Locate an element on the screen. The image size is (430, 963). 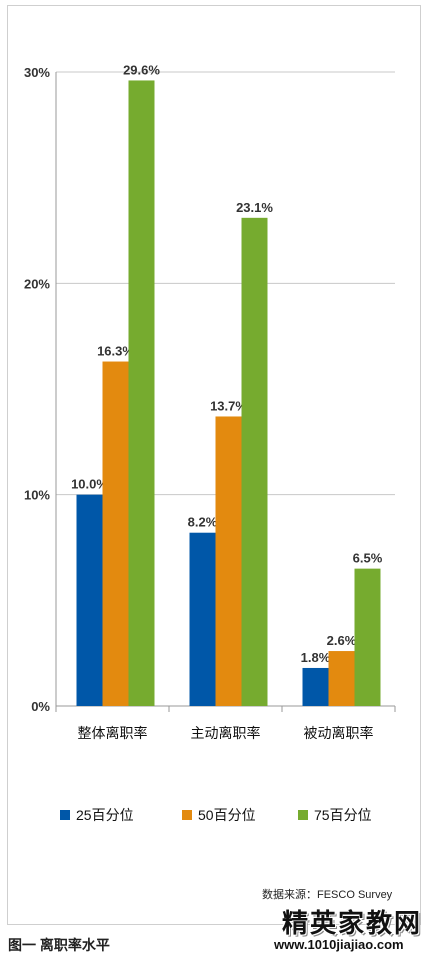
legend-label: 50百分位 is located at coordinates (227, 815).